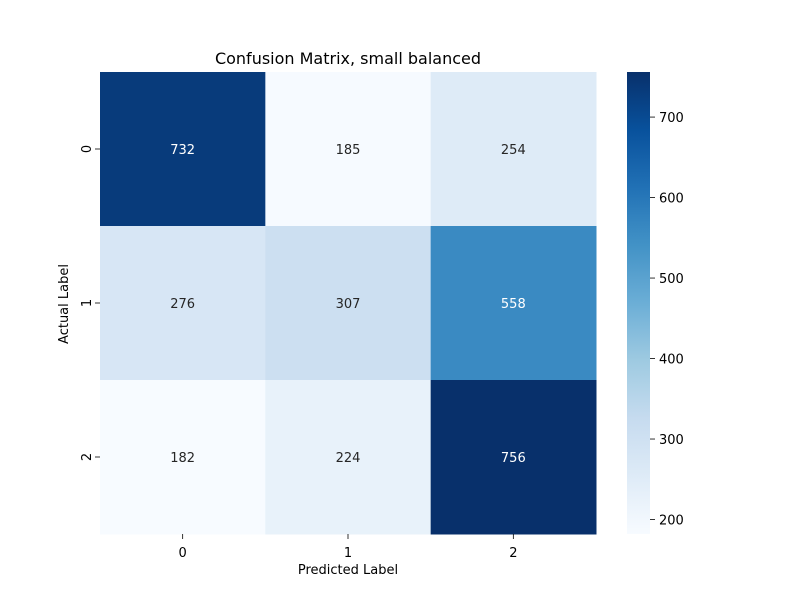 Image resolution: width=800 pixels, height=600 pixels. I want to click on cell-value-1-1: 307, so click(348, 304).